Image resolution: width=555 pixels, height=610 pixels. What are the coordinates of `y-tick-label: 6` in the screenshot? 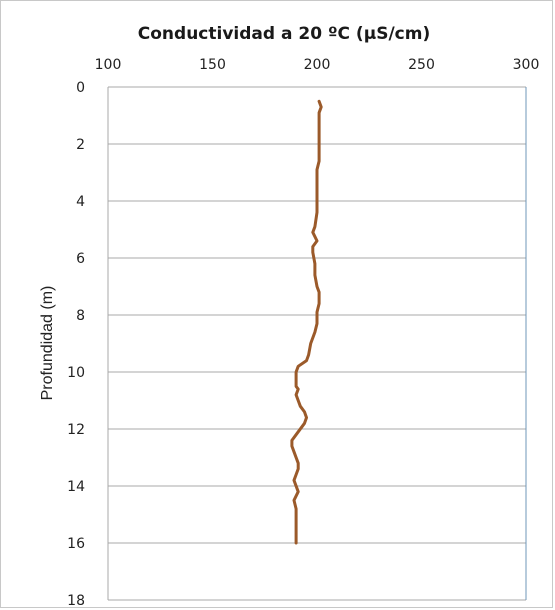 It's located at (80, 259).